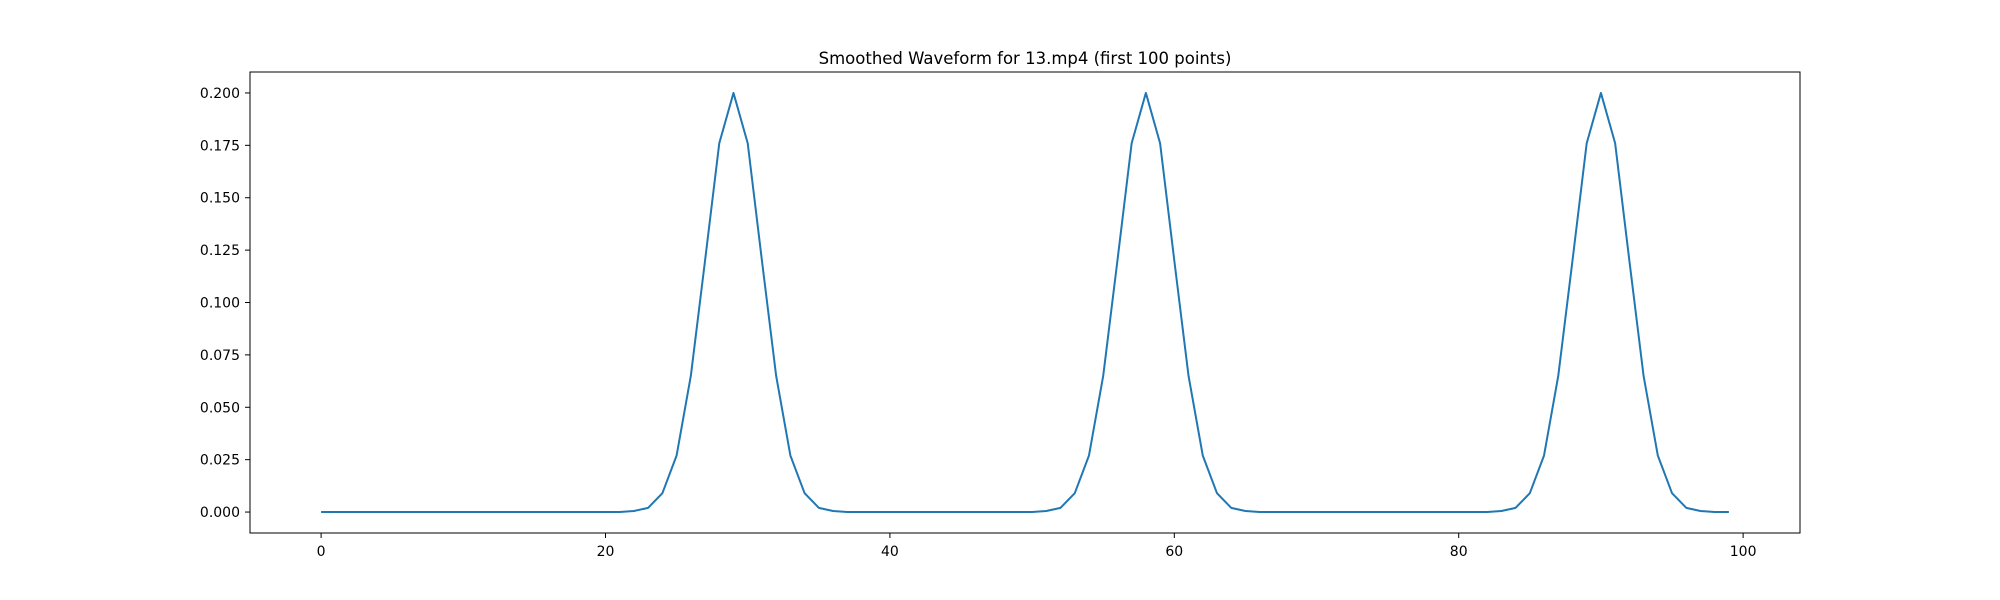 The width and height of the screenshot is (2000, 600). I want to click on x-tick-label: 100, so click(1743, 552).